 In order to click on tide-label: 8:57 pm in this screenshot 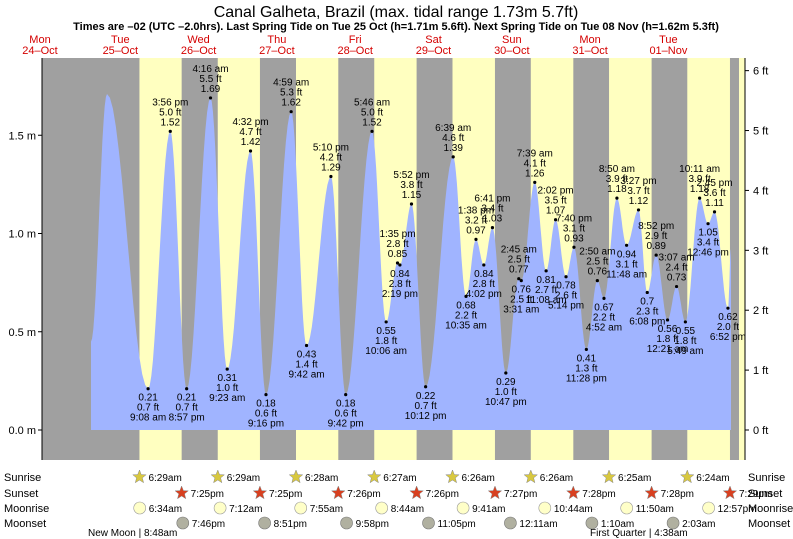, I will do `click(187, 418)`.